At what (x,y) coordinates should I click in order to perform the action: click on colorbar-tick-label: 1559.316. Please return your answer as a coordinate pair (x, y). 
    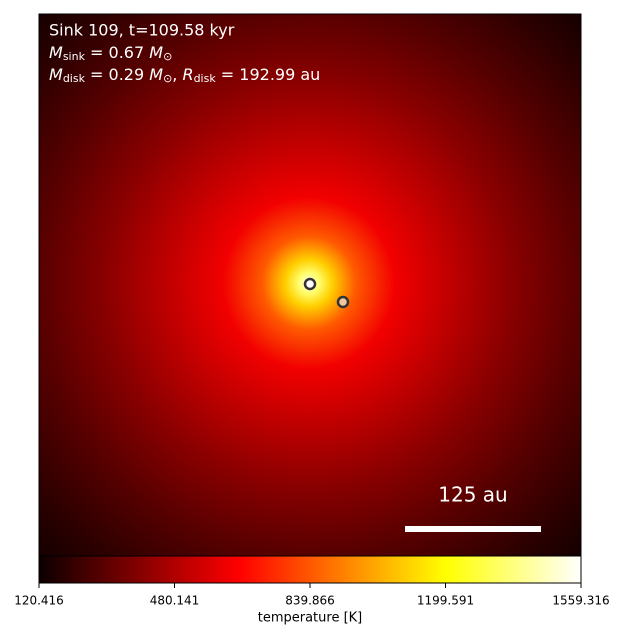
    Looking at the image, I should click on (580, 601).